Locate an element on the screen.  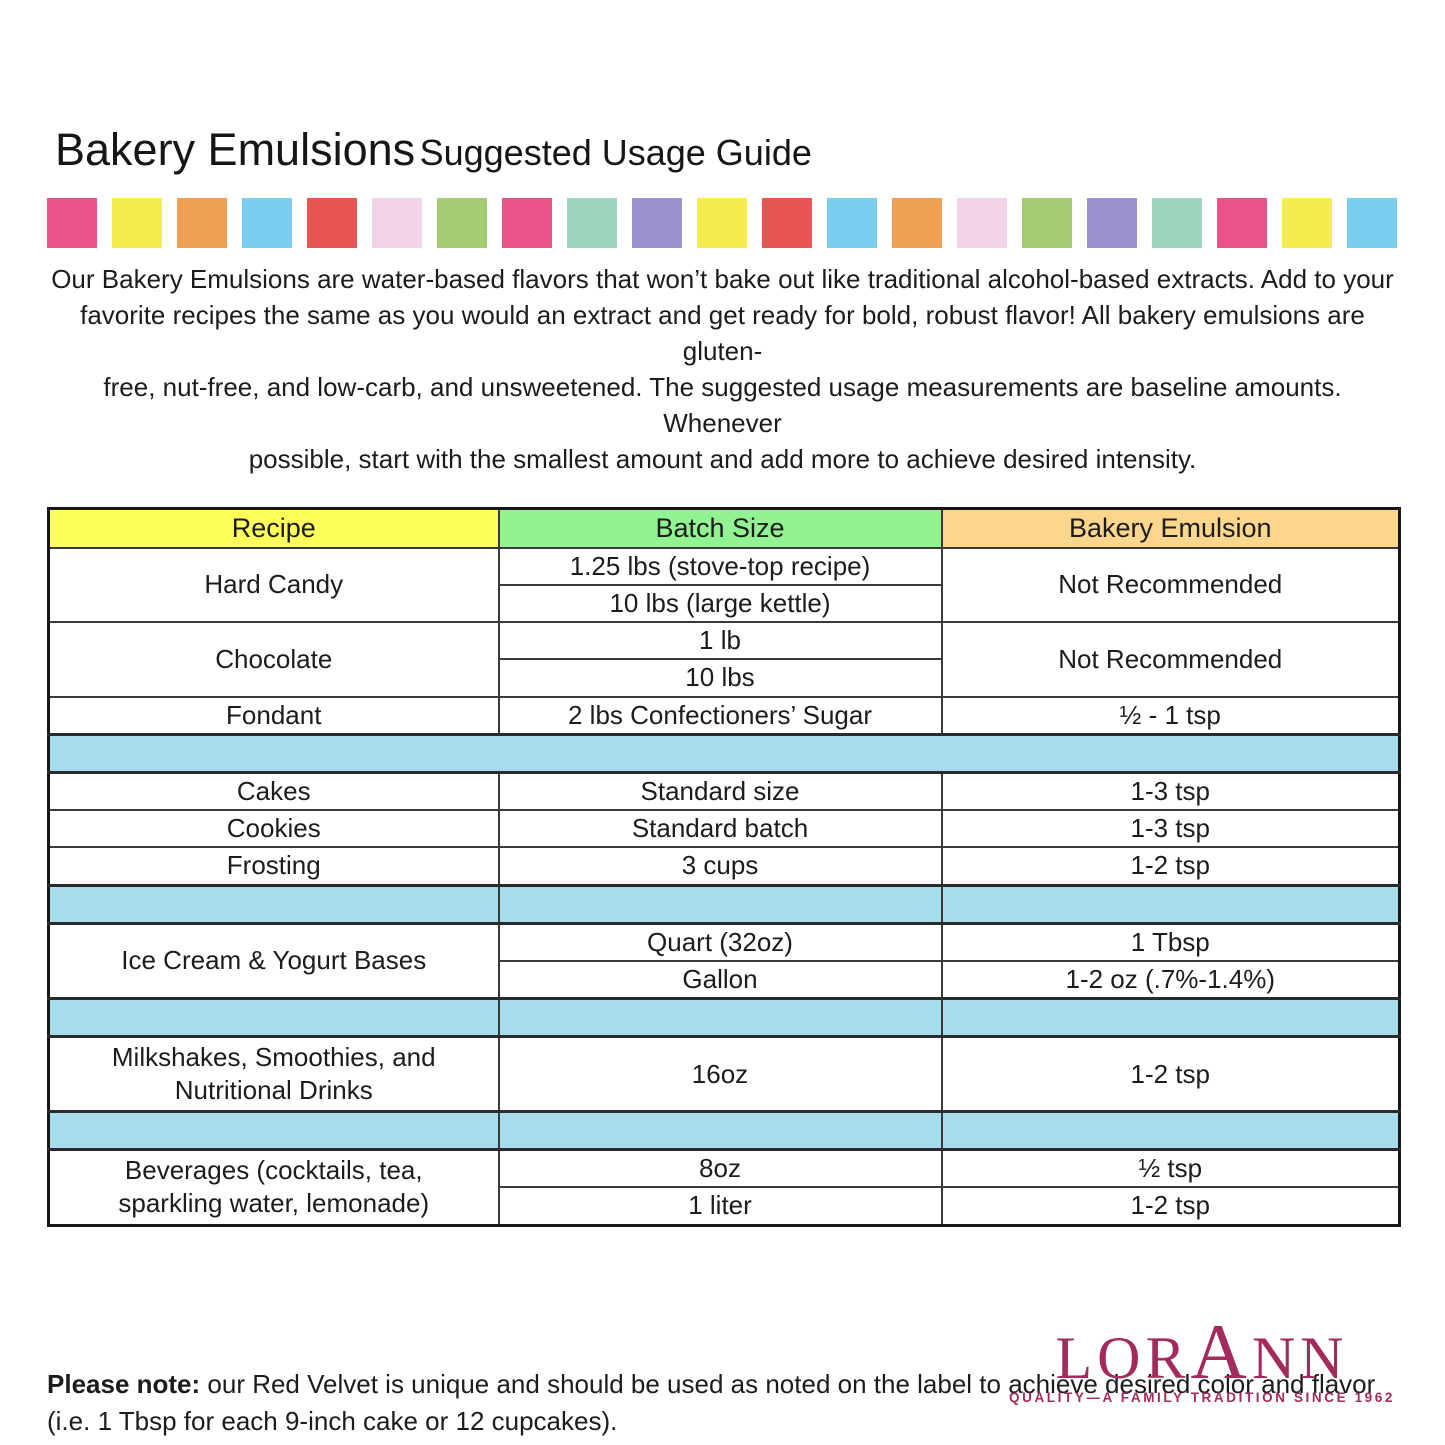
cell-batch-chocolate-2: 10 lbs is located at coordinates (720, 678).